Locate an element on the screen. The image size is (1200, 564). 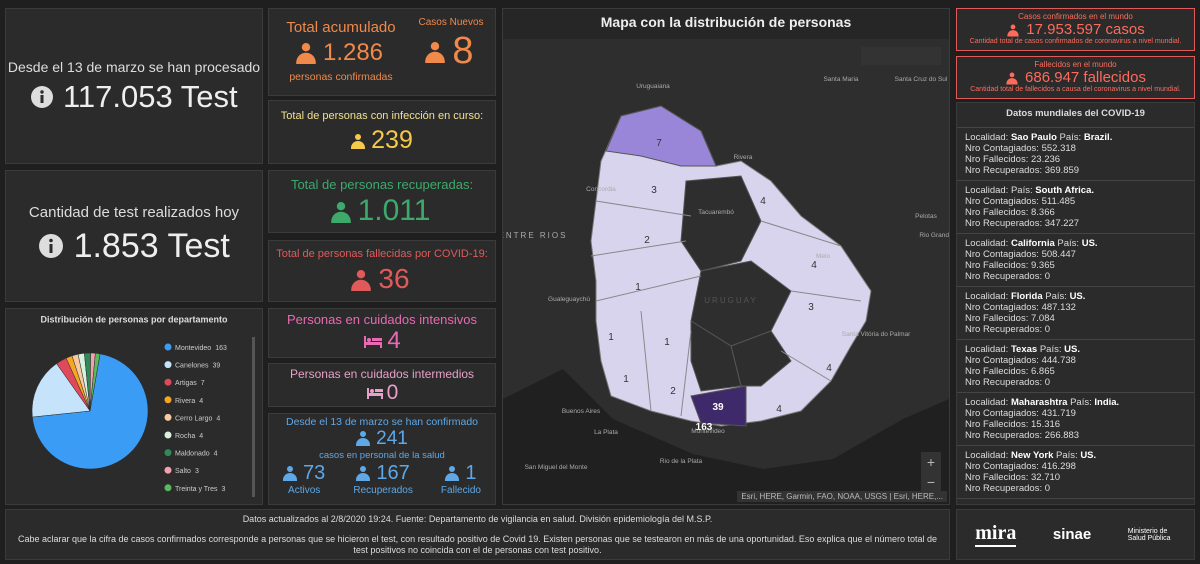
place-label: Montevideo is located at coordinates (708, 431).